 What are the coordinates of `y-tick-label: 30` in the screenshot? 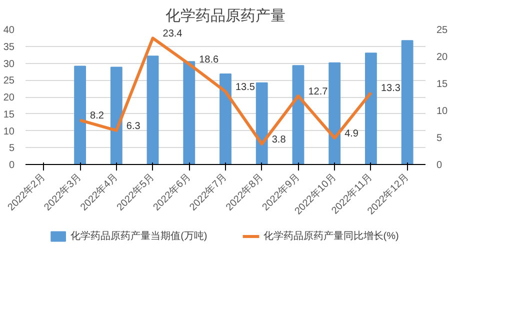 It's located at (9, 64).